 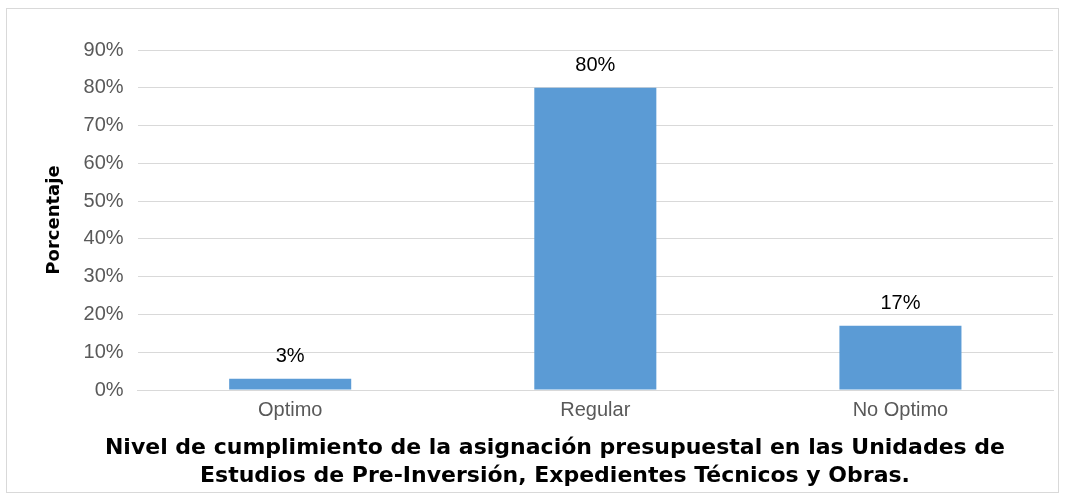 What do you see at coordinates (595, 408) in the screenshot?
I see `x-tick-label: Regular` at bounding box center [595, 408].